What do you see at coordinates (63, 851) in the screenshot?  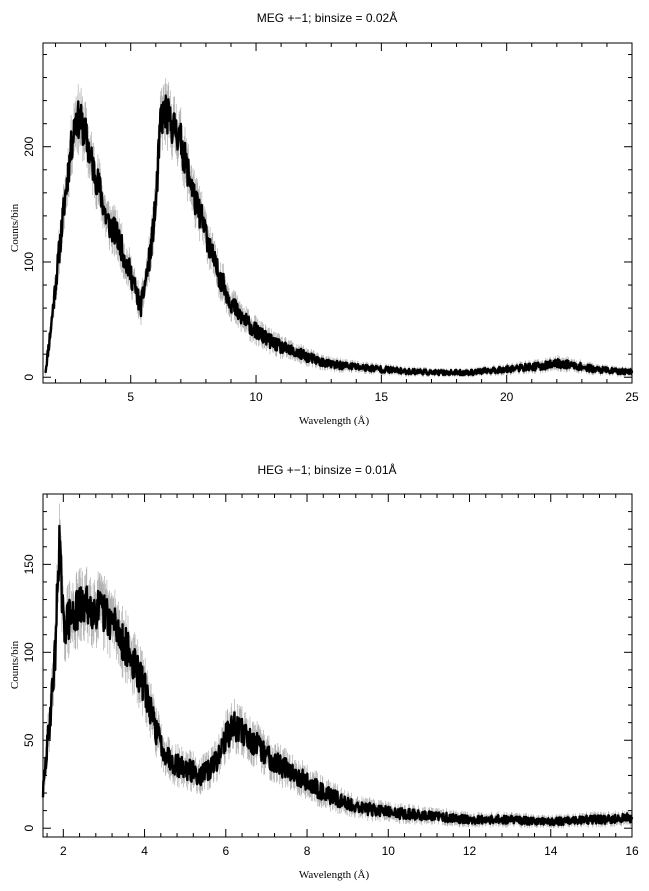 I see `heg-x-tick-label: 2` at bounding box center [63, 851].